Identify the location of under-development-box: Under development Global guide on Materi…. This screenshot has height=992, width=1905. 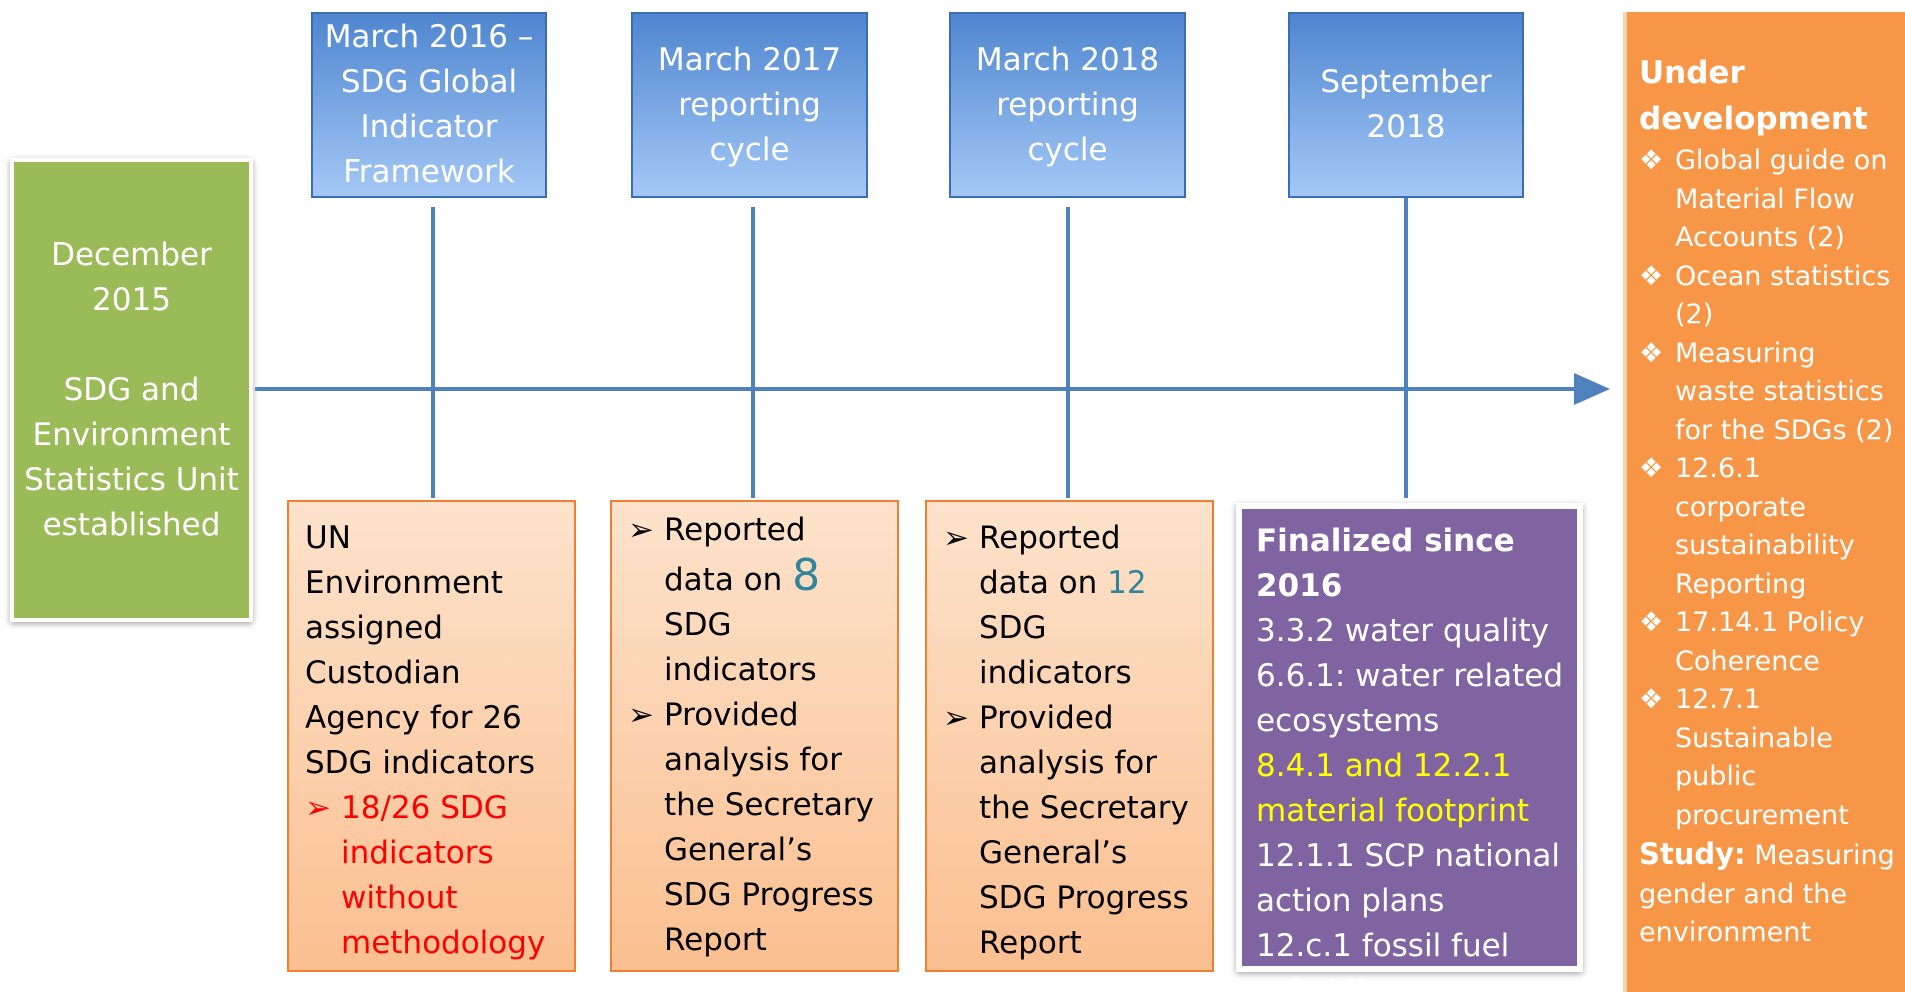
(1764, 502).